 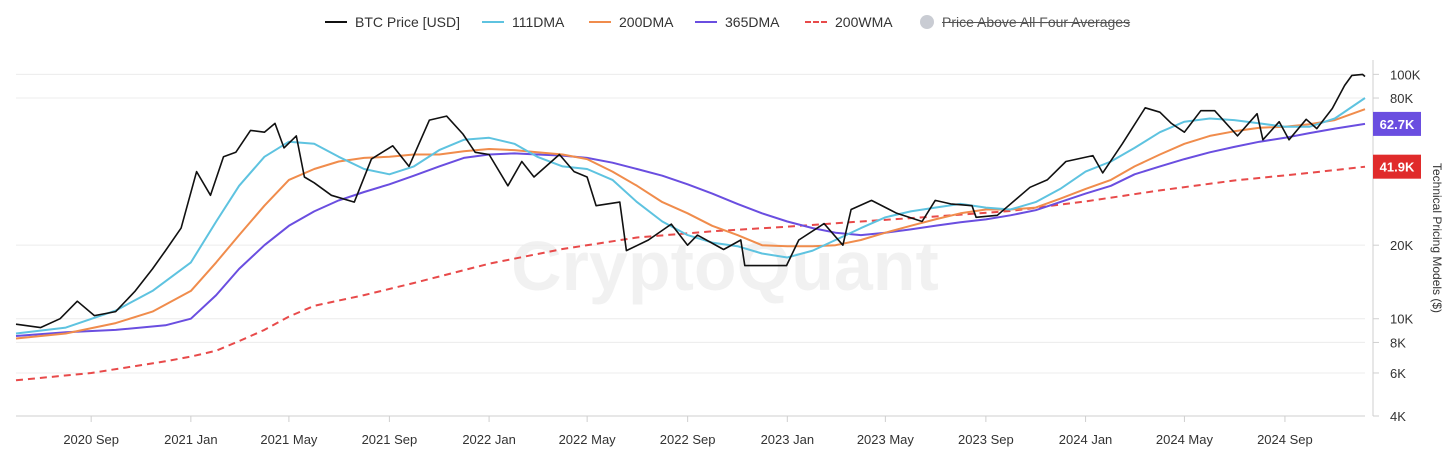 What do you see at coordinates (788, 439) in the screenshot?
I see `x-tick-label: 2023 Jan` at bounding box center [788, 439].